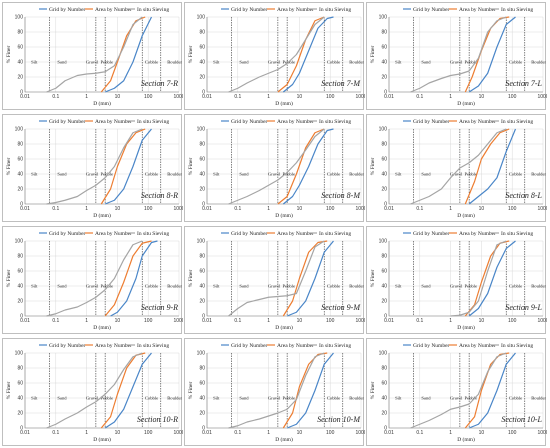 The image size is (550, 448). I want to click on y-axis-label: % Finer, so click(9, 55).